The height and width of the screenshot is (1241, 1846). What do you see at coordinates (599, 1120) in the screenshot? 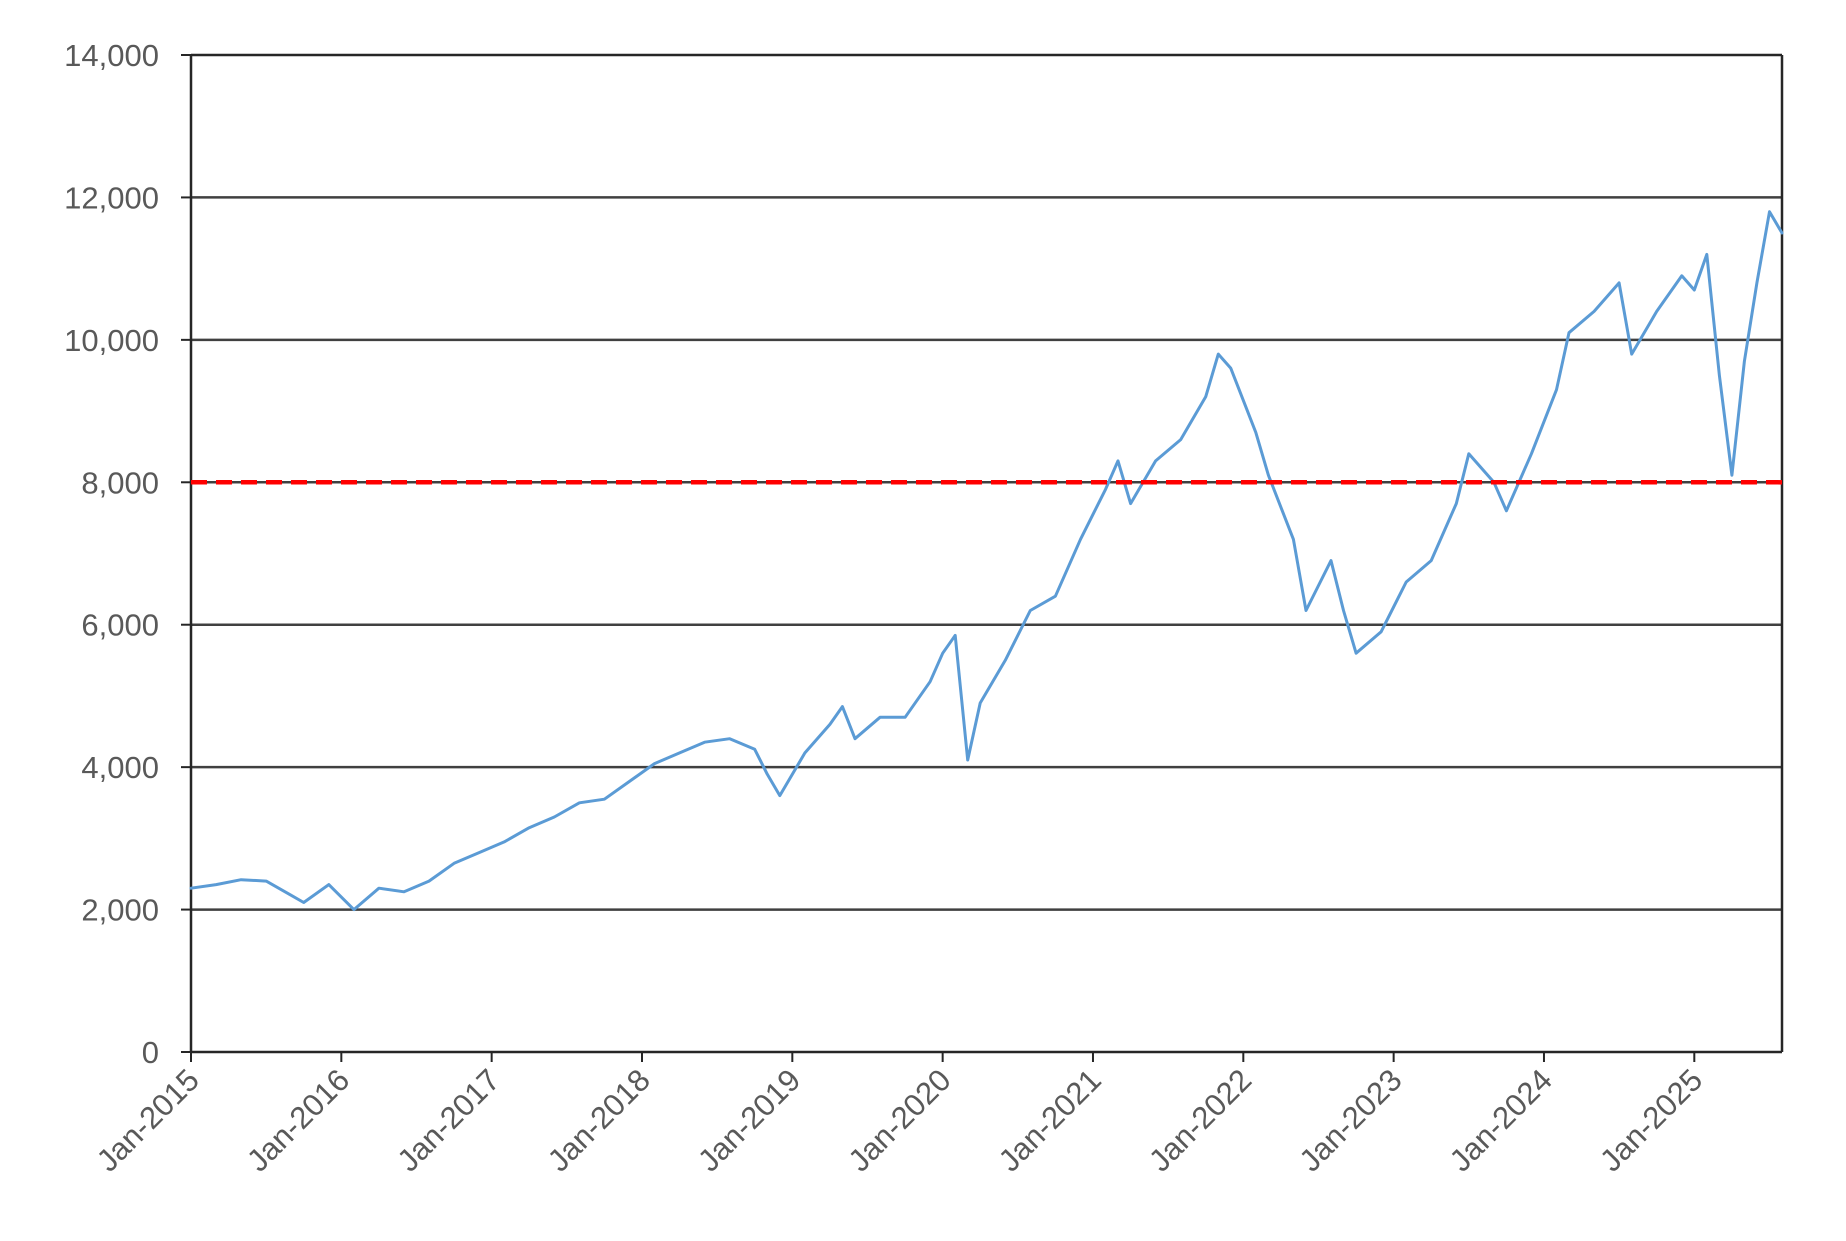
I see `x-tick-label: Jan-2018` at bounding box center [599, 1120].